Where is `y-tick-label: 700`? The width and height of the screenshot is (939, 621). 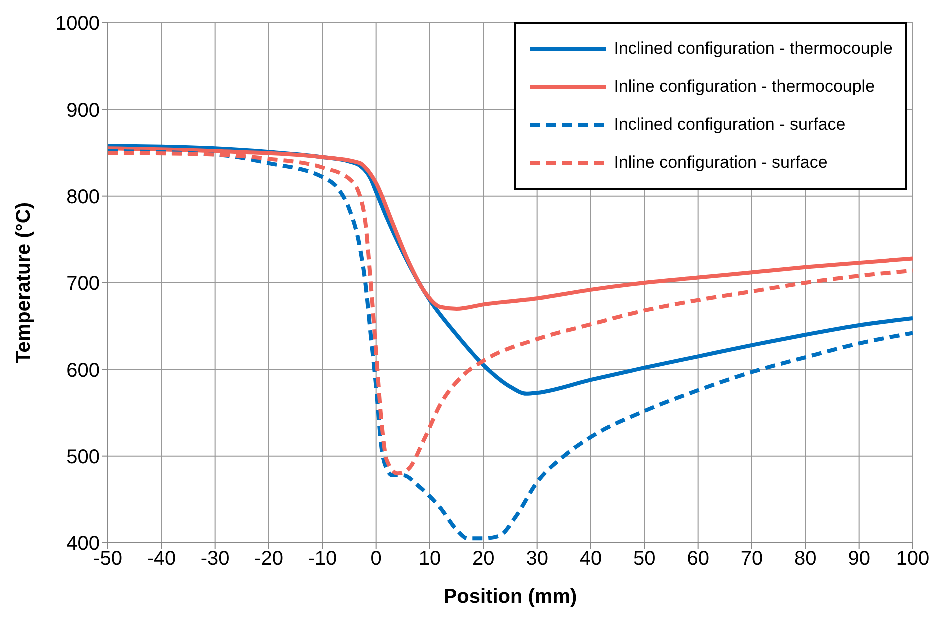 y-tick-label: 700 is located at coordinates (83, 284).